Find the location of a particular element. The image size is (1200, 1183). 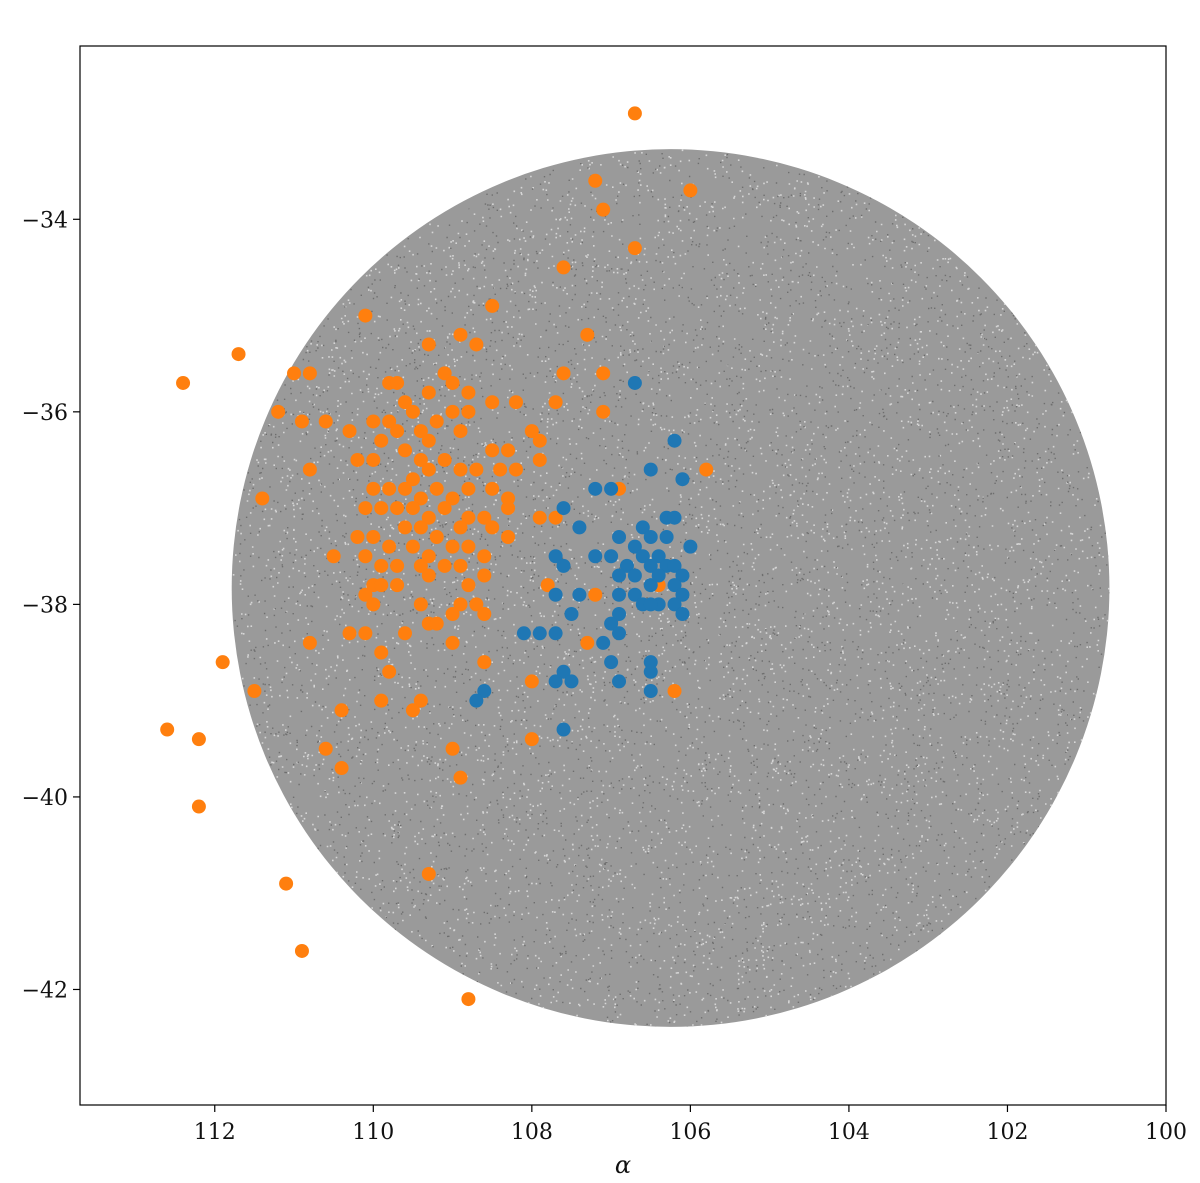

x-axis-label: α is located at coordinates (623, 1165).